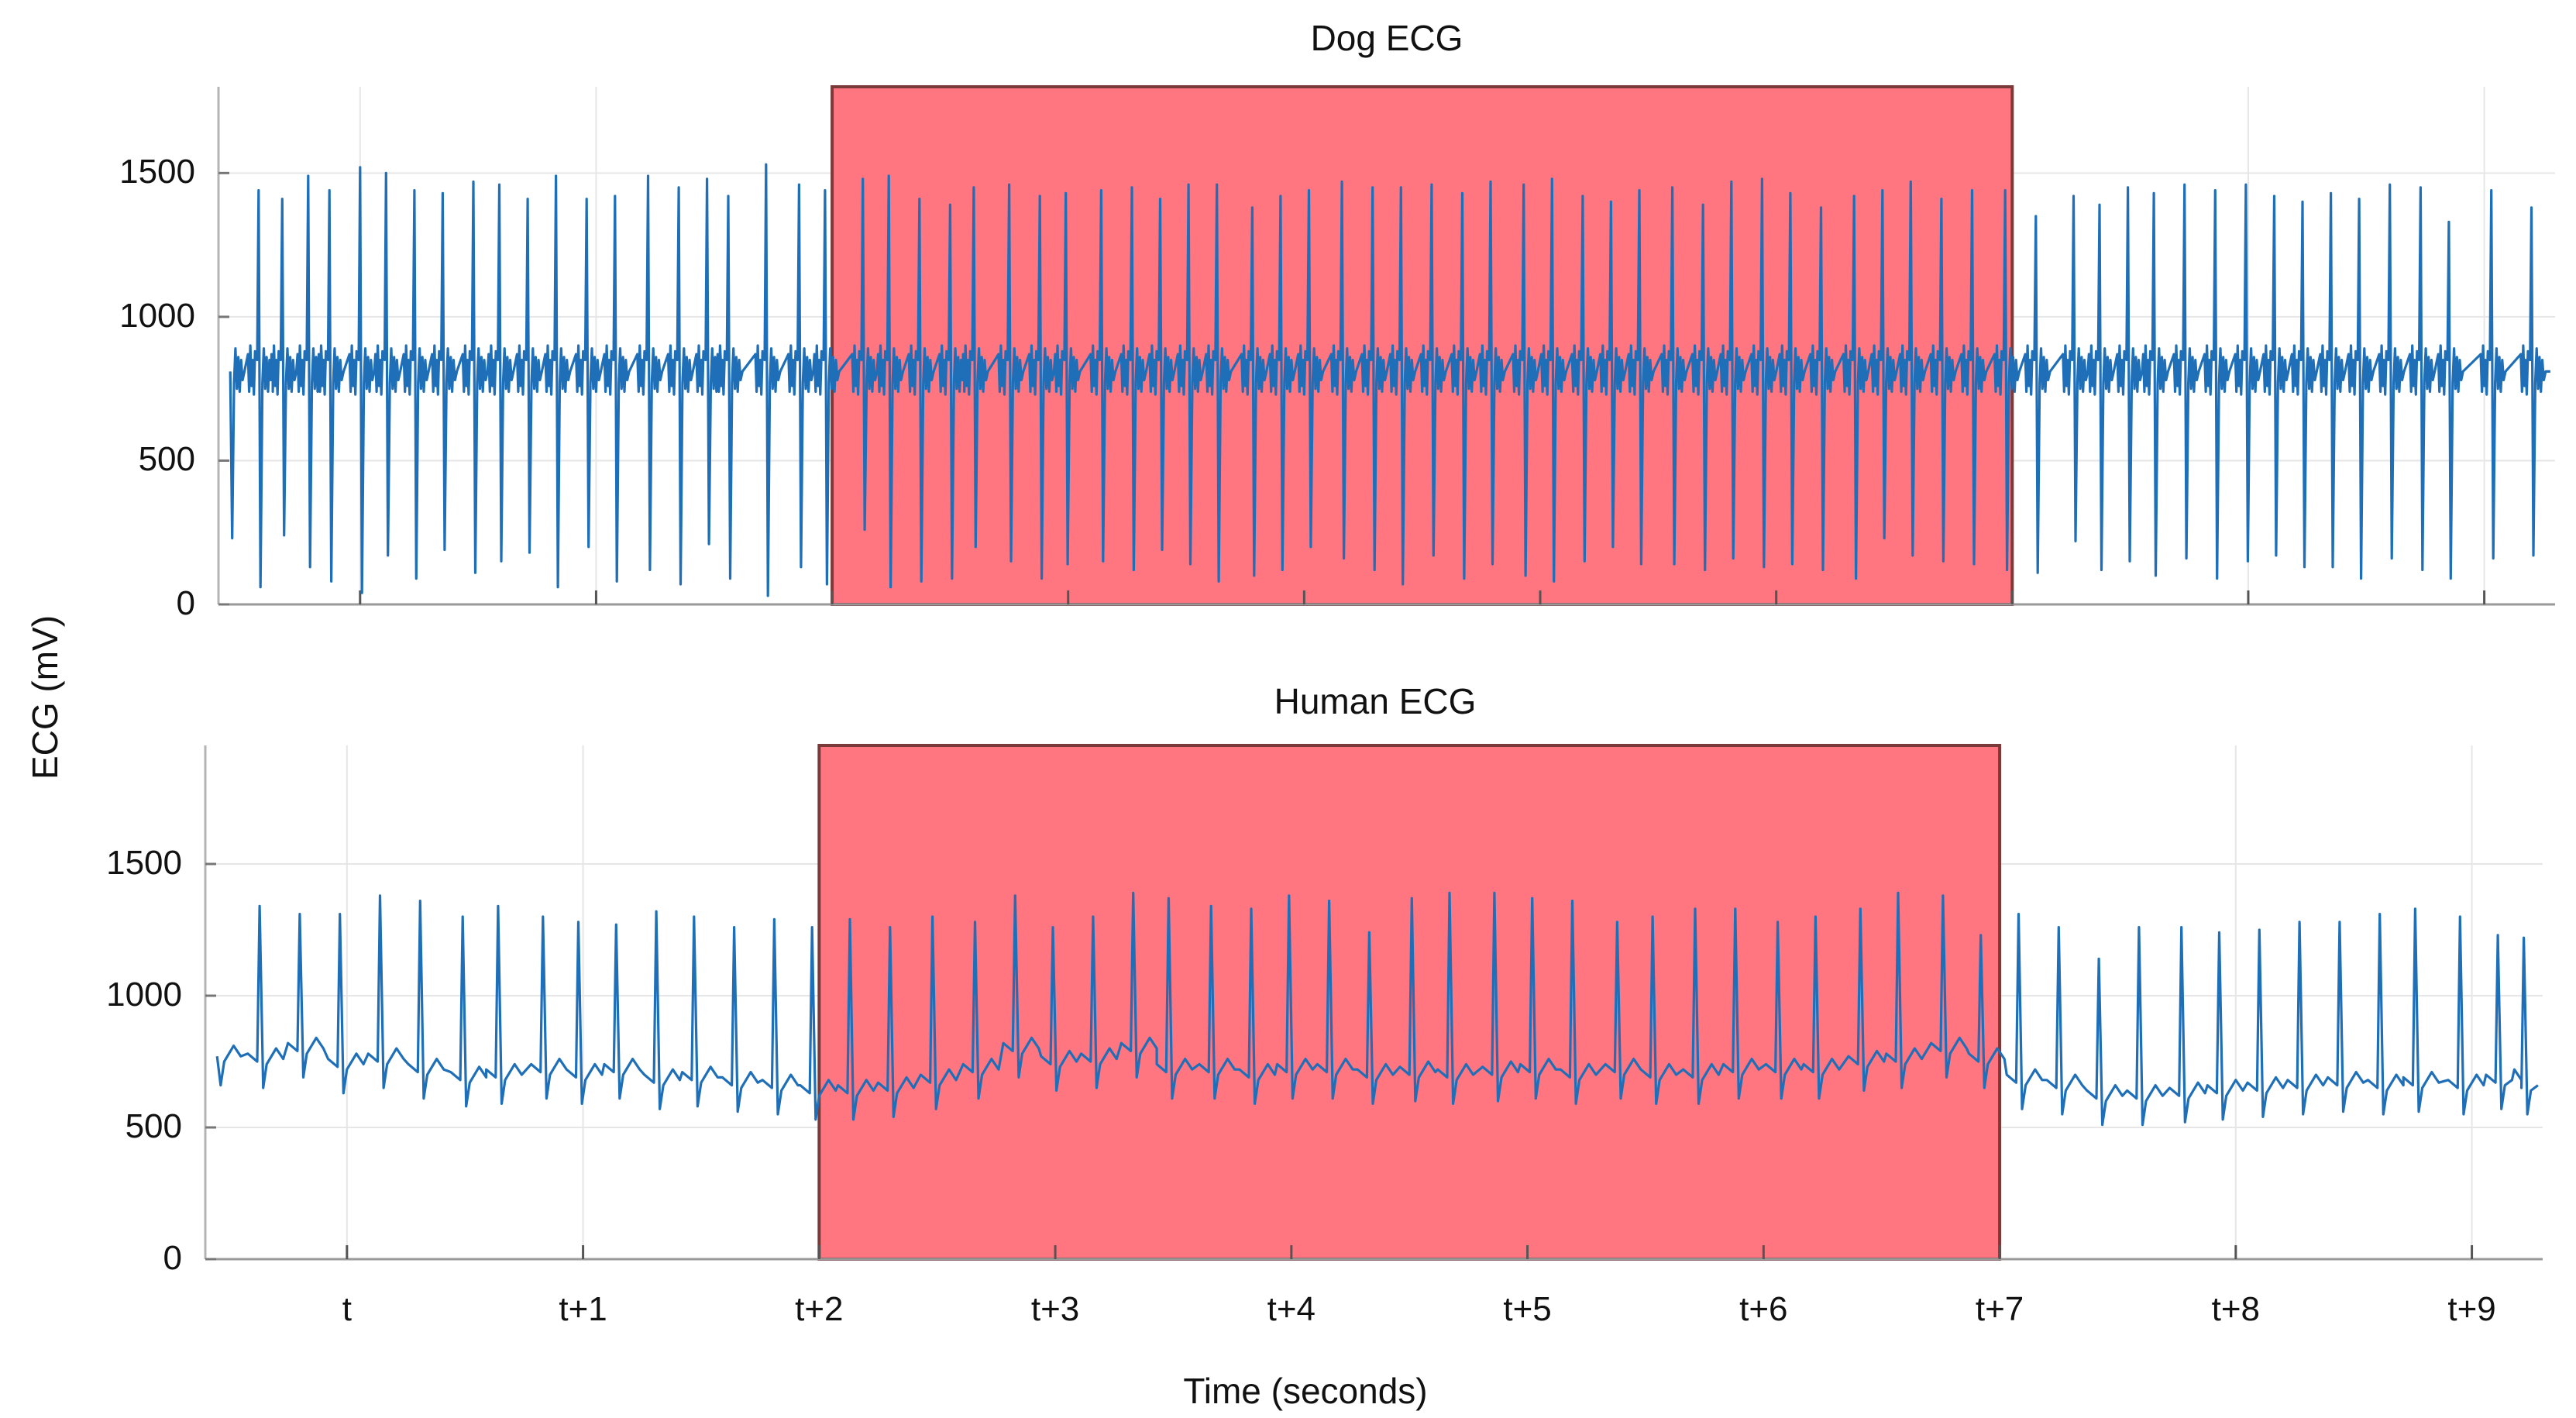 The image size is (2576, 1418). Describe the element at coordinates (1386, 38) in the screenshot. I see `dog-ecg-title: Dog ECG` at that location.